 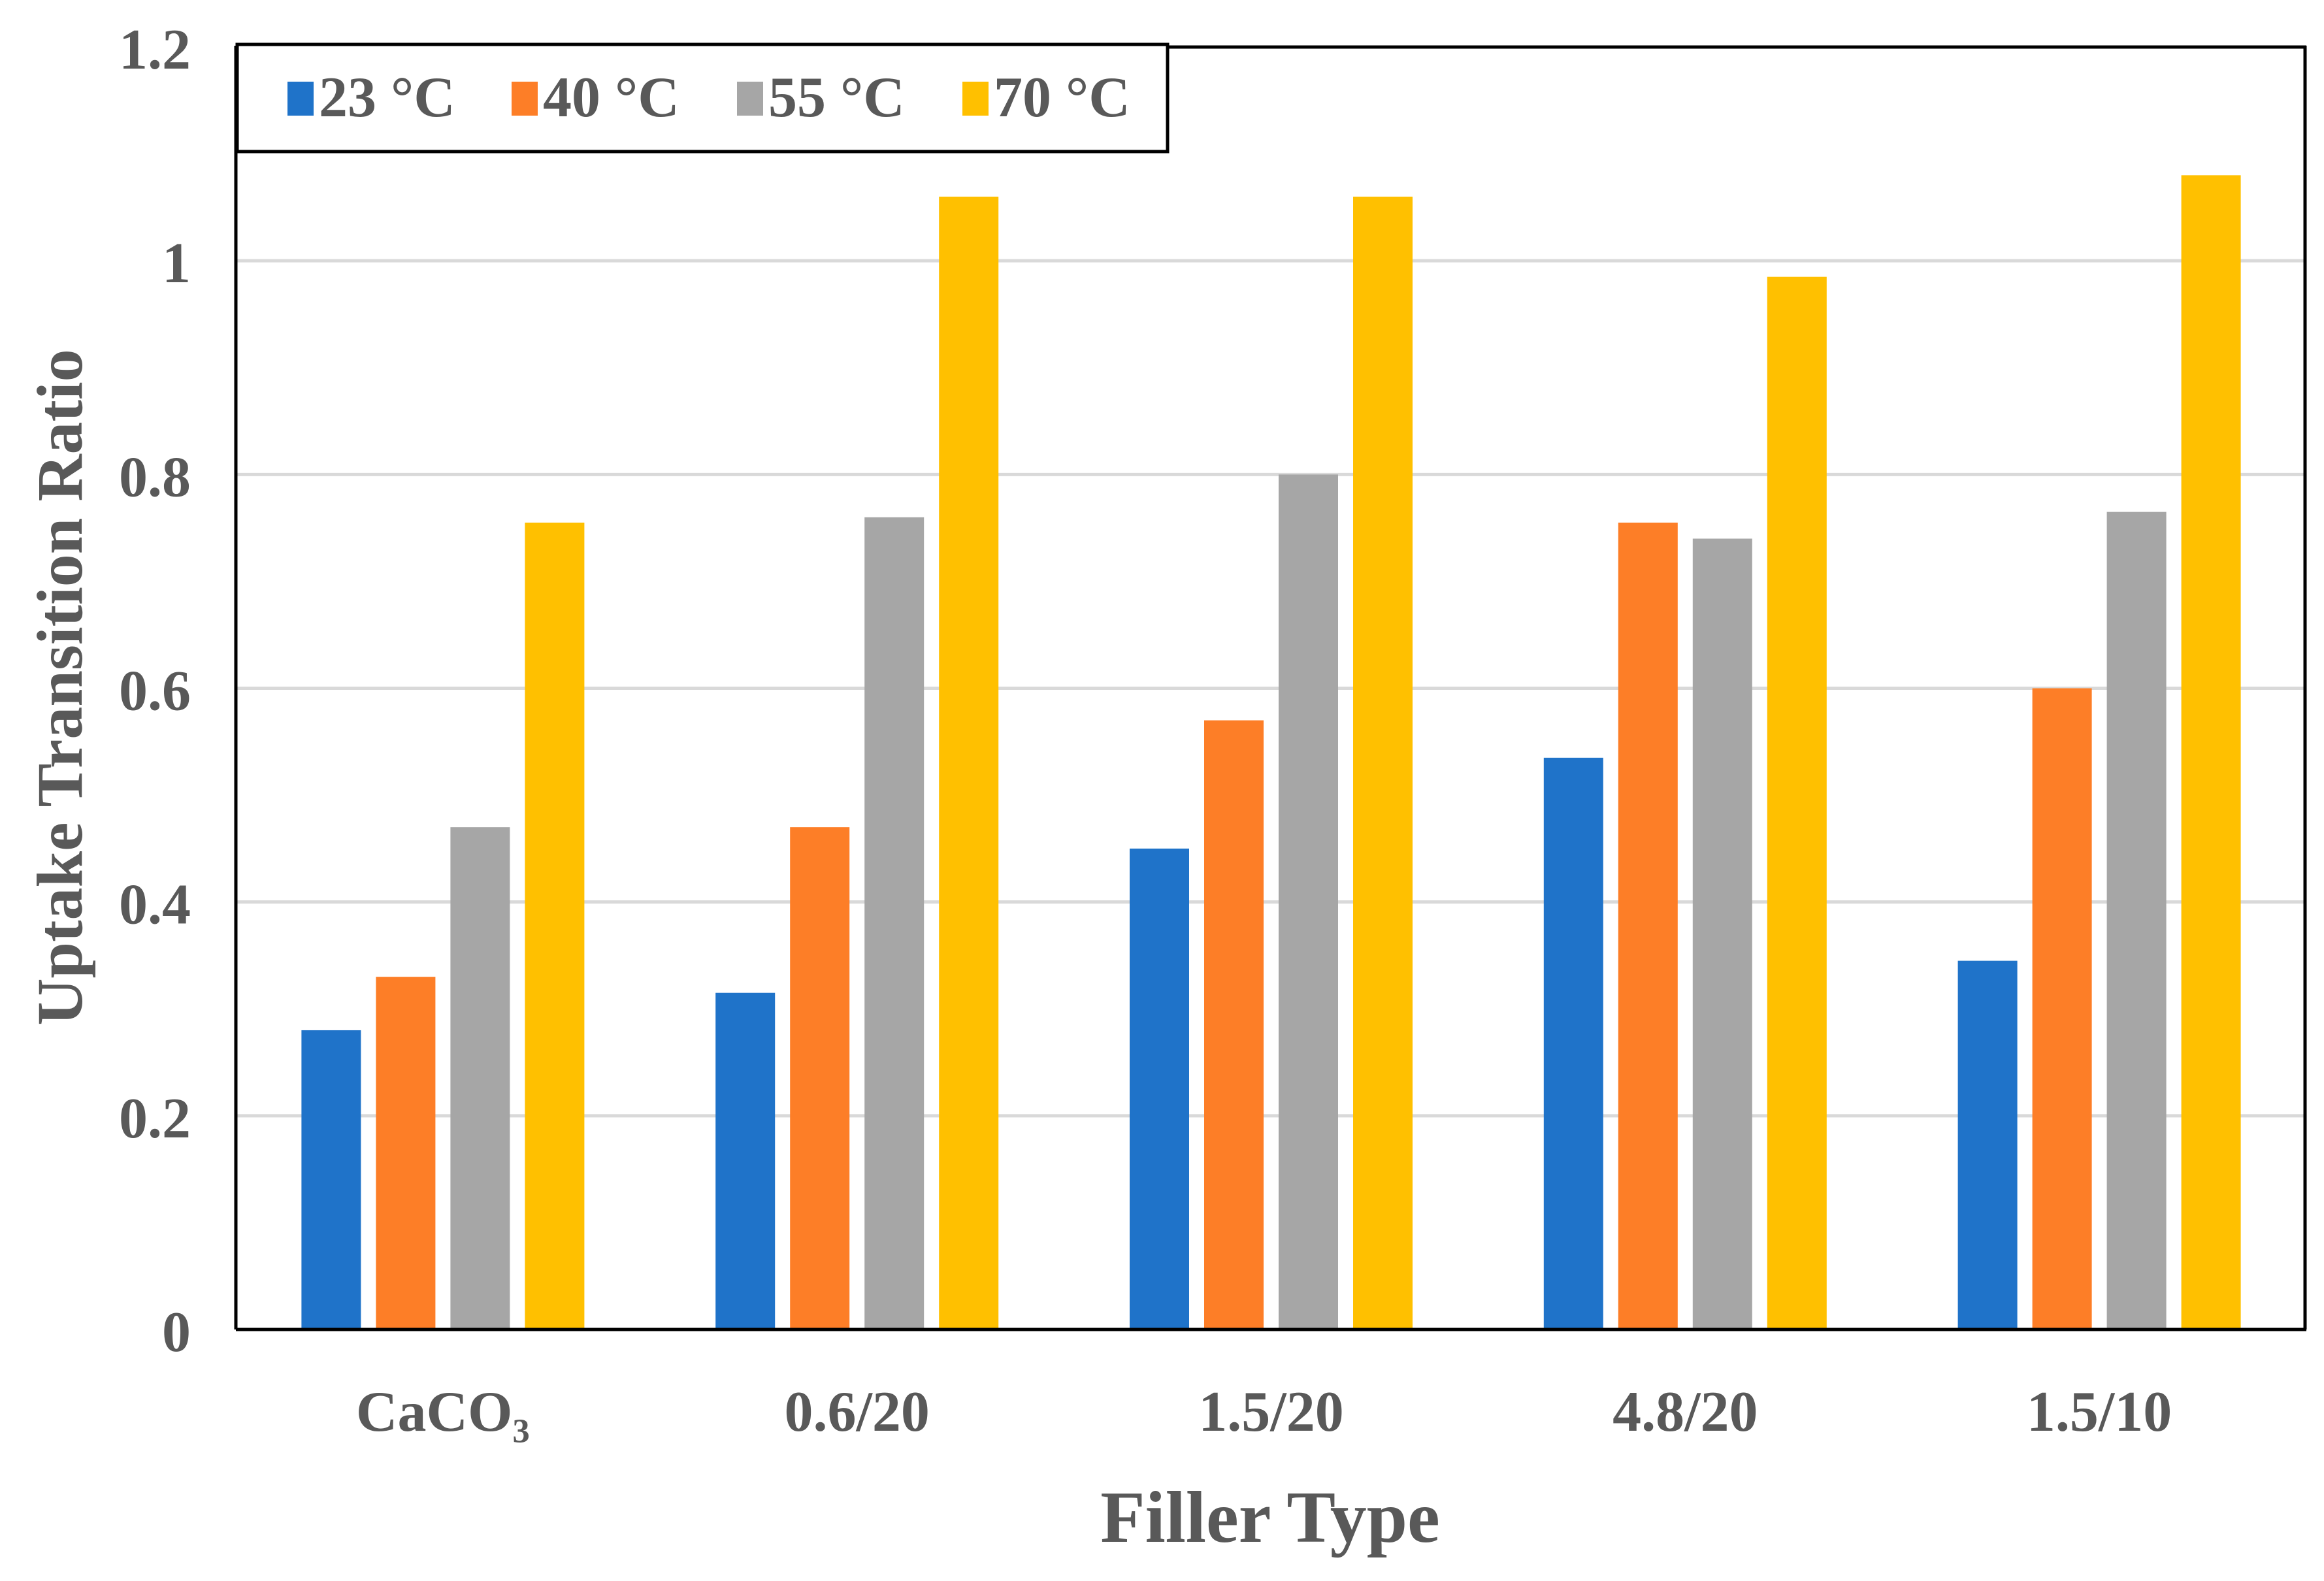 What do you see at coordinates (857, 1412) in the screenshot?
I see `x-tick-label: 0.6/20` at bounding box center [857, 1412].